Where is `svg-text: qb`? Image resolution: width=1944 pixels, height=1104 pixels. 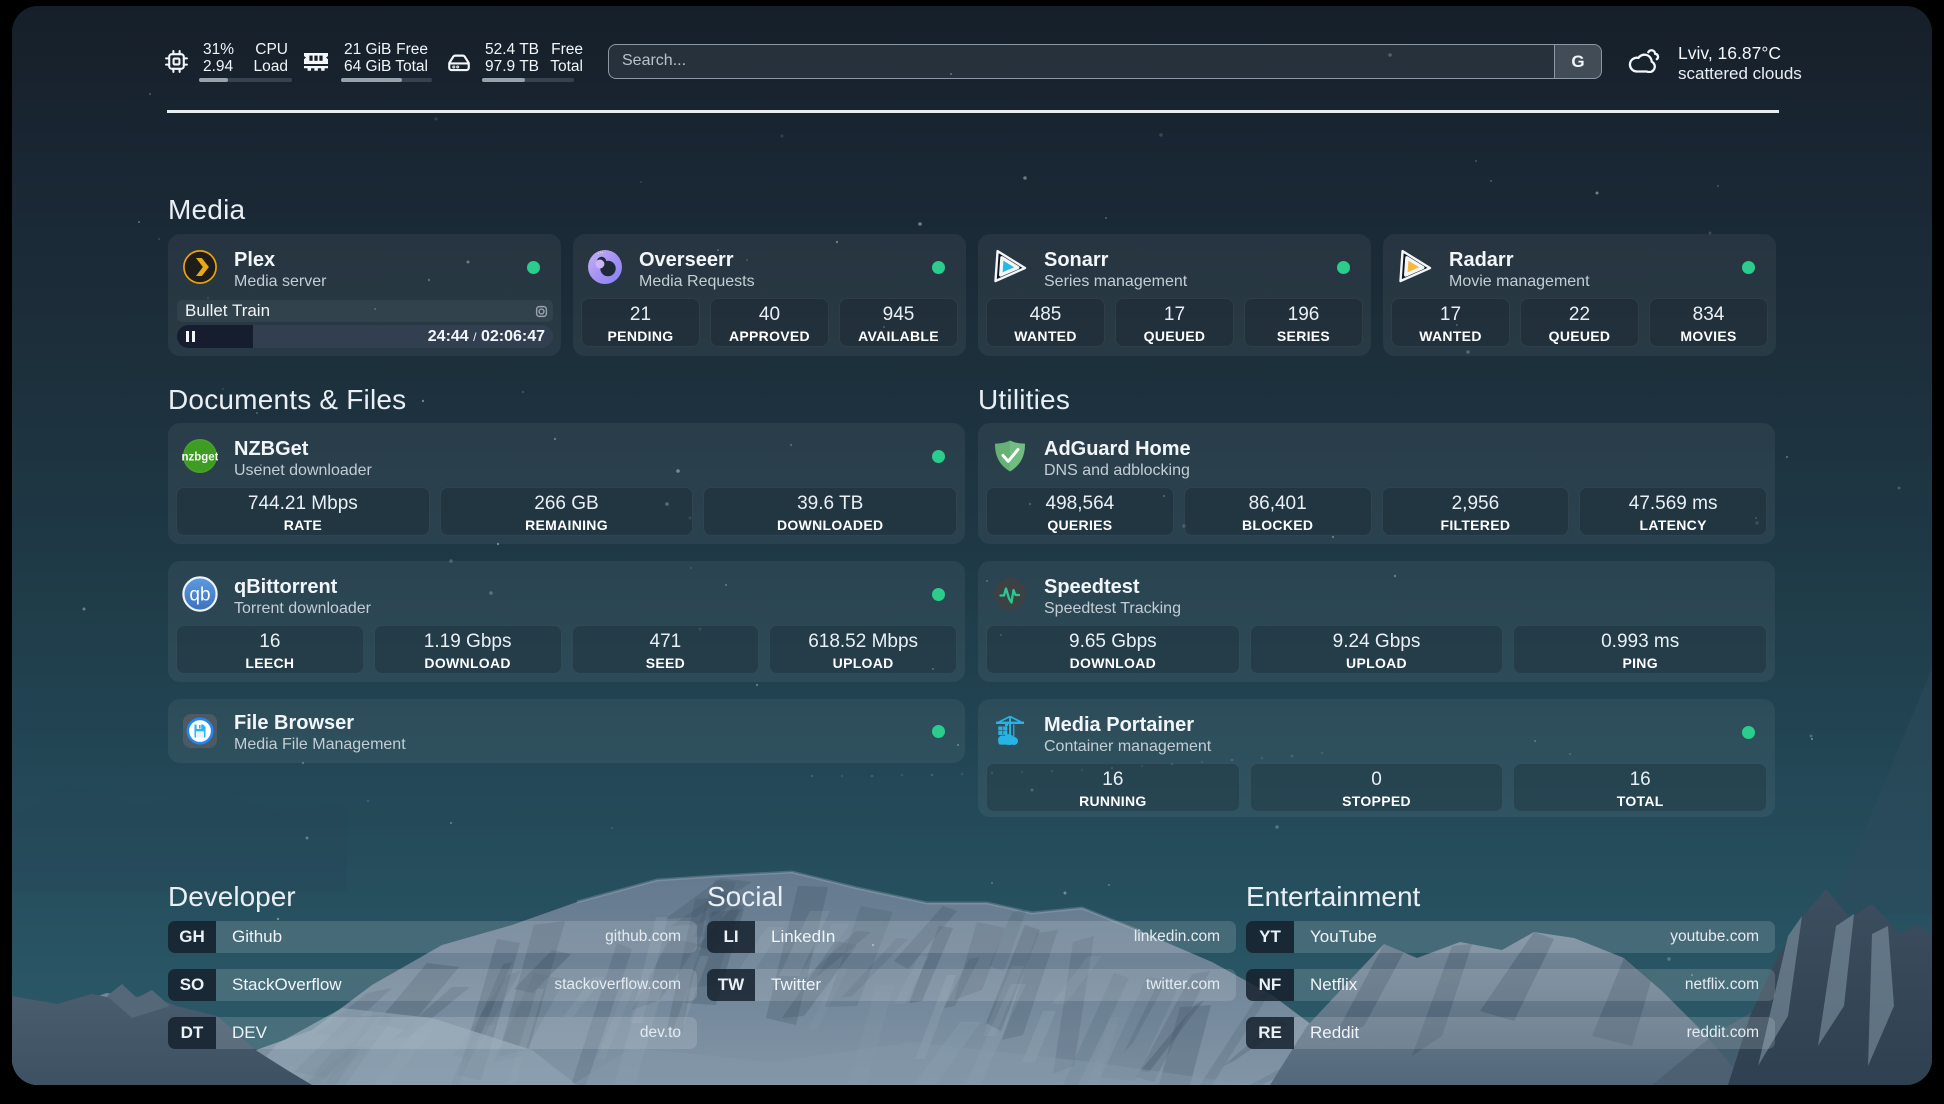 svg-text: qb is located at coordinates (199, 595).